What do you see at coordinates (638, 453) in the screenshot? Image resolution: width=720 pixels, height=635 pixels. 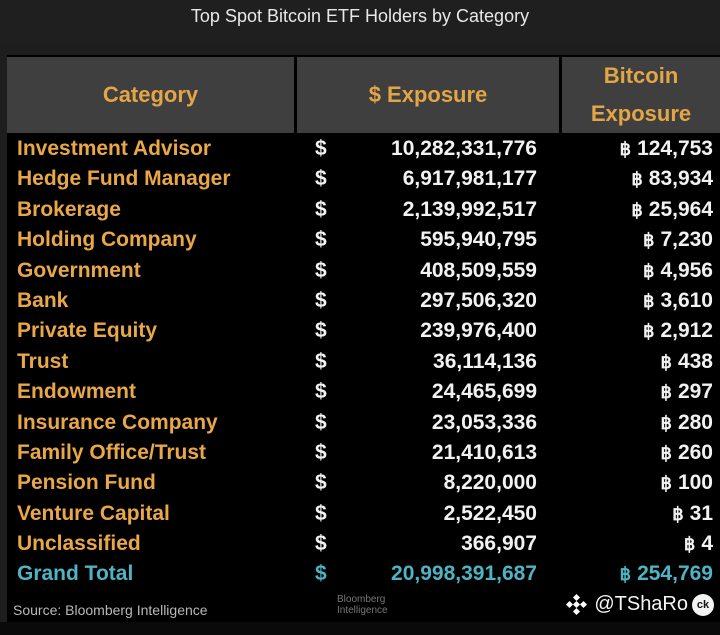 I see `btc-exposure-cell: ฿ 260` at bounding box center [638, 453].